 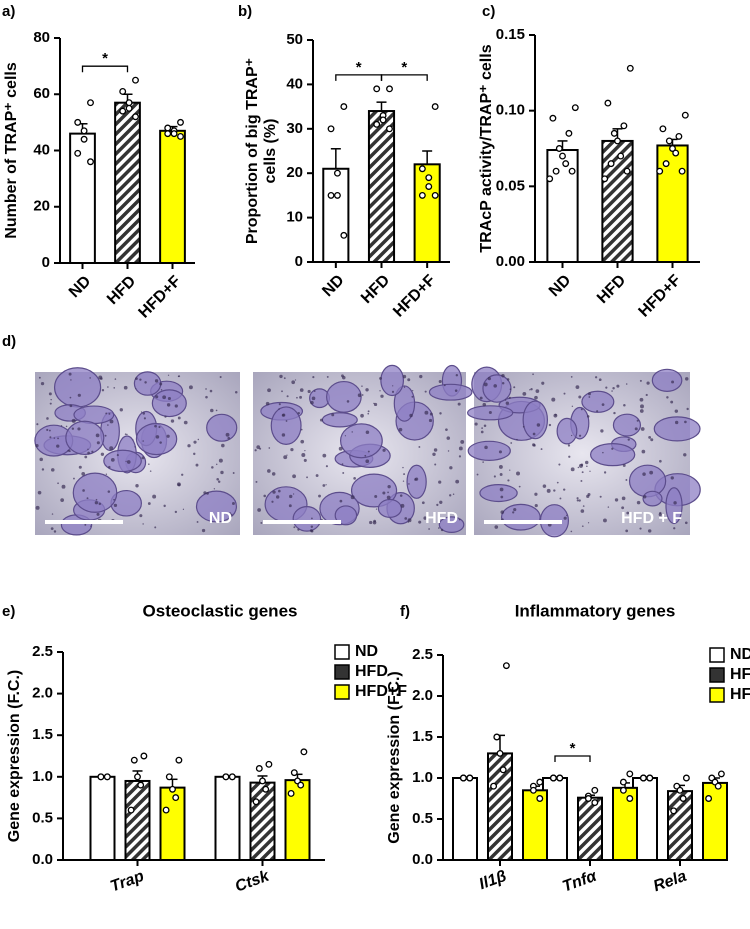 What do you see at coordinates (670, 882) in the screenshot?
I see `x-tick-label: Rela` at bounding box center [670, 882].